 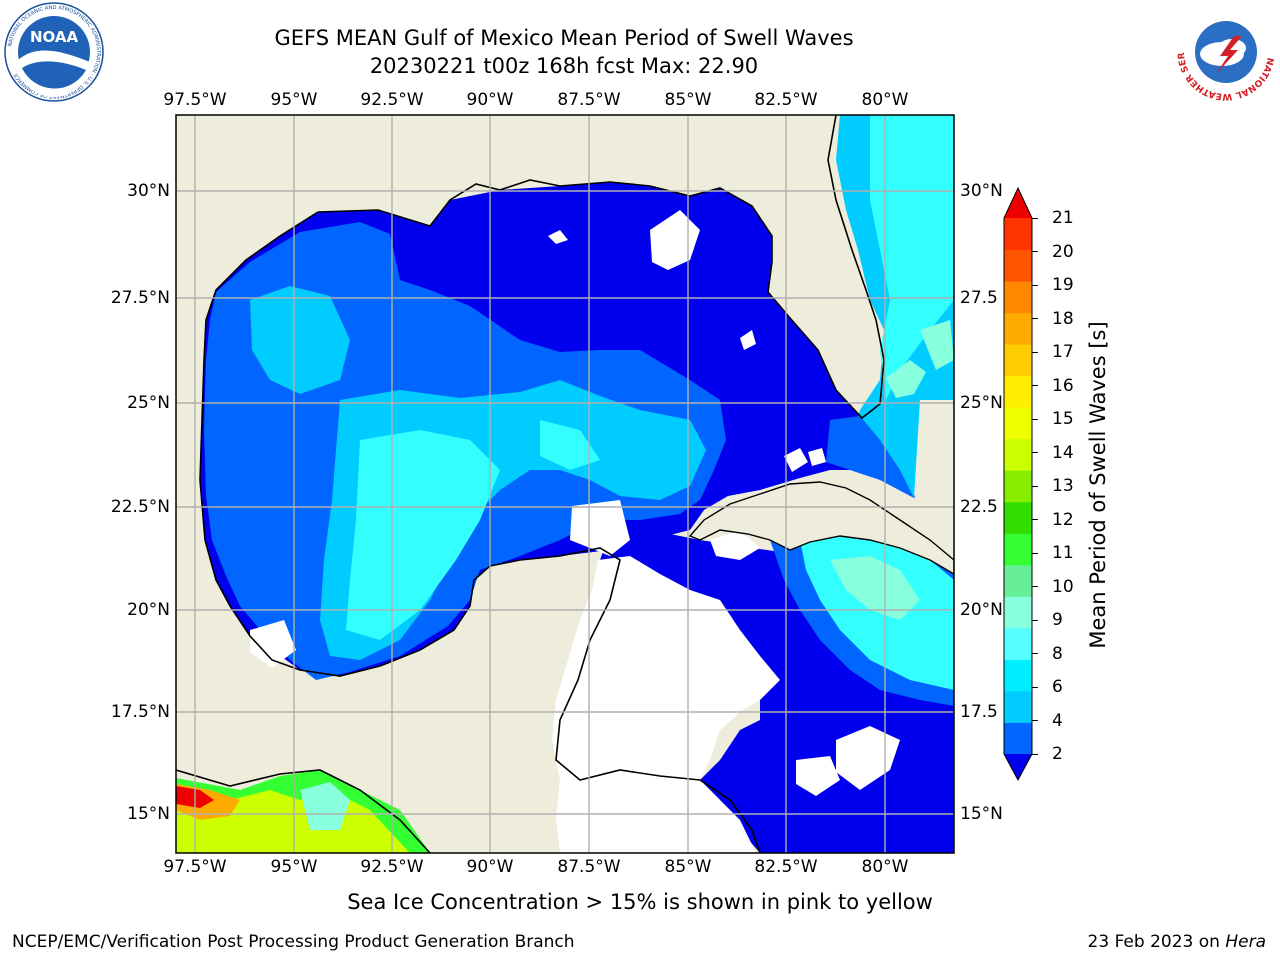 I want to click on lon-tick-top: 87.5°W, so click(x=589, y=100).